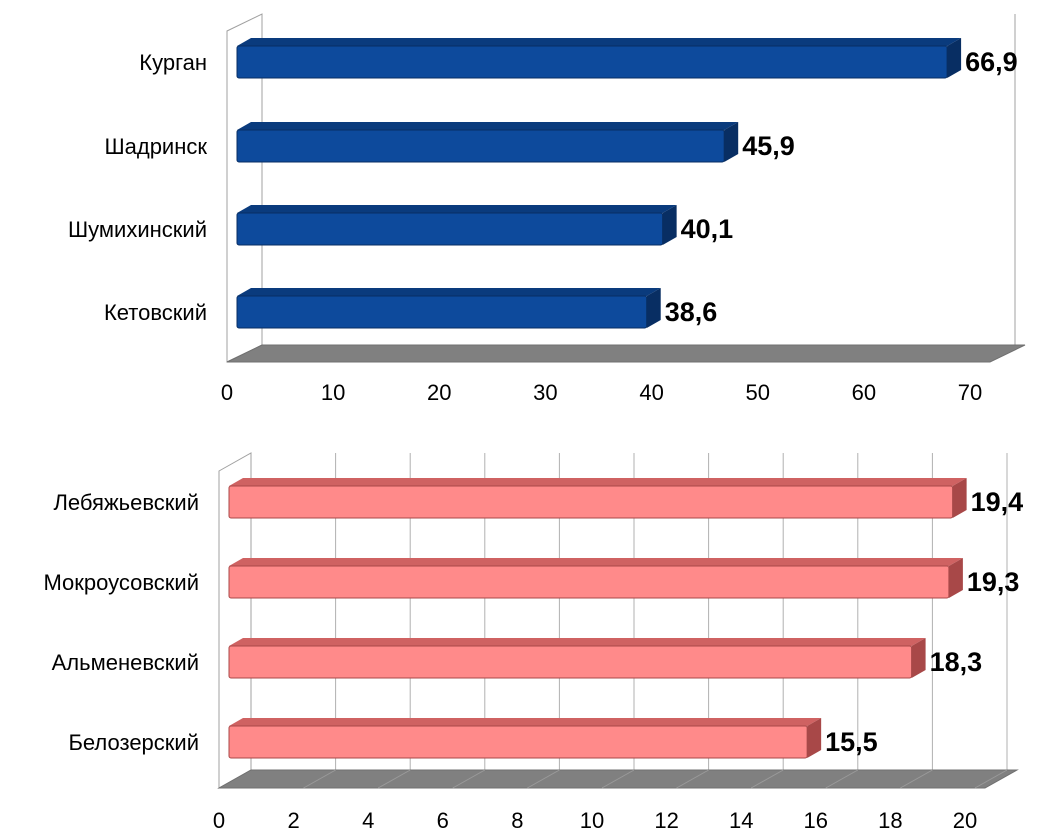 This screenshot has height=834, width=1062. Describe the element at coordinates (443, 820) in the screenshot. I see `tick-label: 6` at that location.